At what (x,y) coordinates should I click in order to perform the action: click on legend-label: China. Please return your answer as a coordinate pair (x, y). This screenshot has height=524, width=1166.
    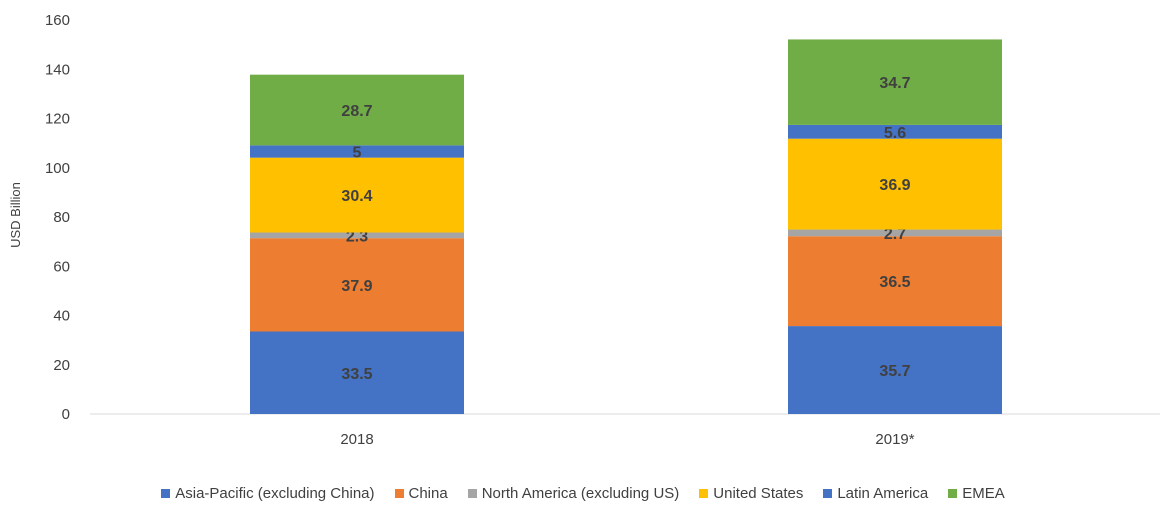
    Looking at the image, I should click on (428, 493).